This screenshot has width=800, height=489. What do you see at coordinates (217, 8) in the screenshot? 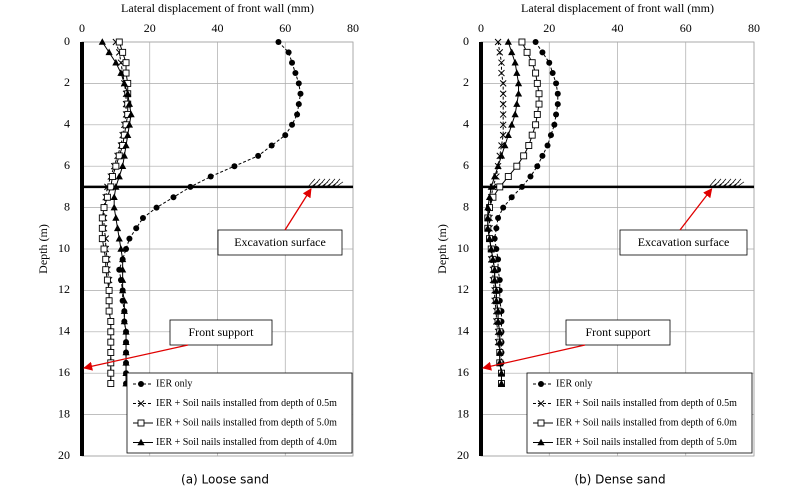
I see `x-axis-title: Lateral displacement of front wall (mm)` at bounding box center [217, 8].